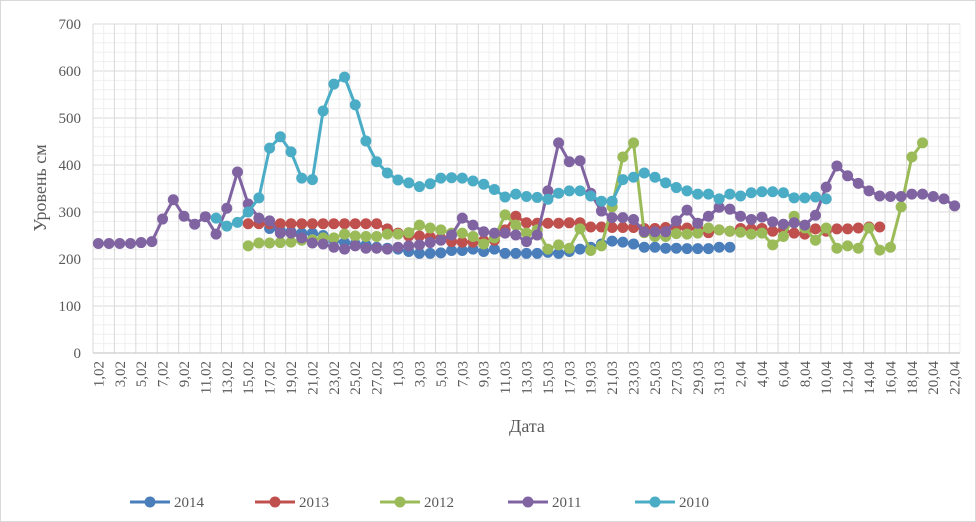 This screenshot has width=976, height=522. Describe the element at coordinates (164, 374) in the screenshot. I see `x-tick-label: 7,02` at that location.